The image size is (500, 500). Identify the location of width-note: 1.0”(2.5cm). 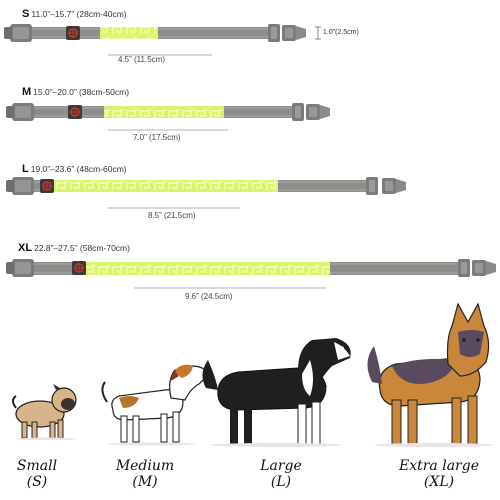
(341, 32).